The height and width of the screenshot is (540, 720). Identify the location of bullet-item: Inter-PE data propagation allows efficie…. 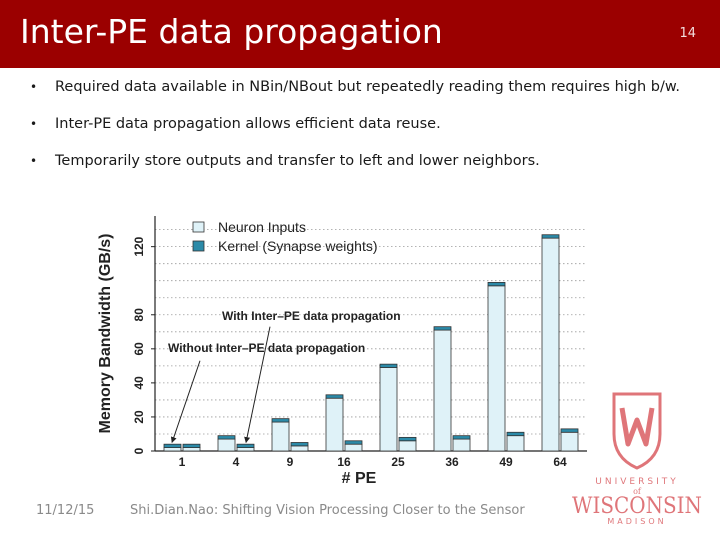
(360, 124).